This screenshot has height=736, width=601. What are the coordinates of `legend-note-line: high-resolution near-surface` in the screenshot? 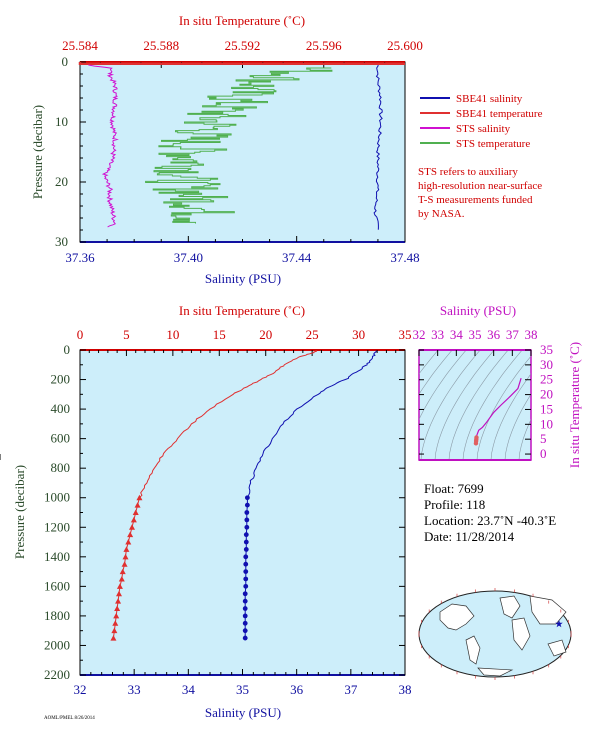 It's located at (480, 186).